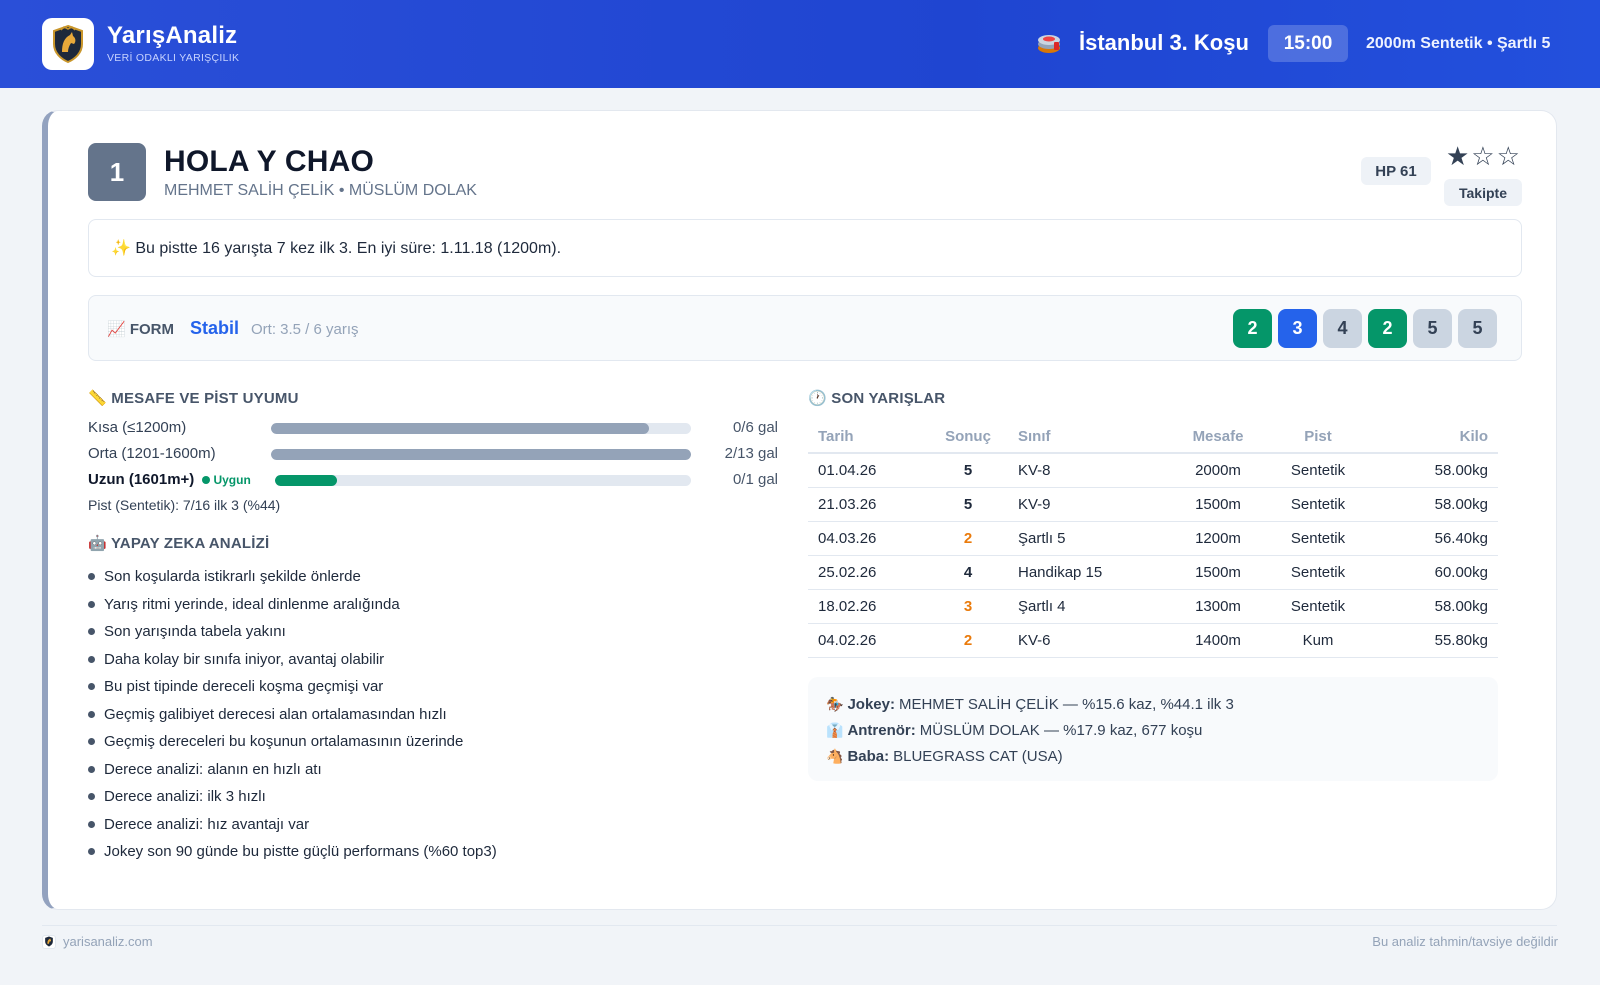 The height and width of the screenshot is (985, 1600). I want to click on trainer-value: MÜSLÜM DOLAK — %17.9 kaz, 677 koşu, so click(1061, 730).